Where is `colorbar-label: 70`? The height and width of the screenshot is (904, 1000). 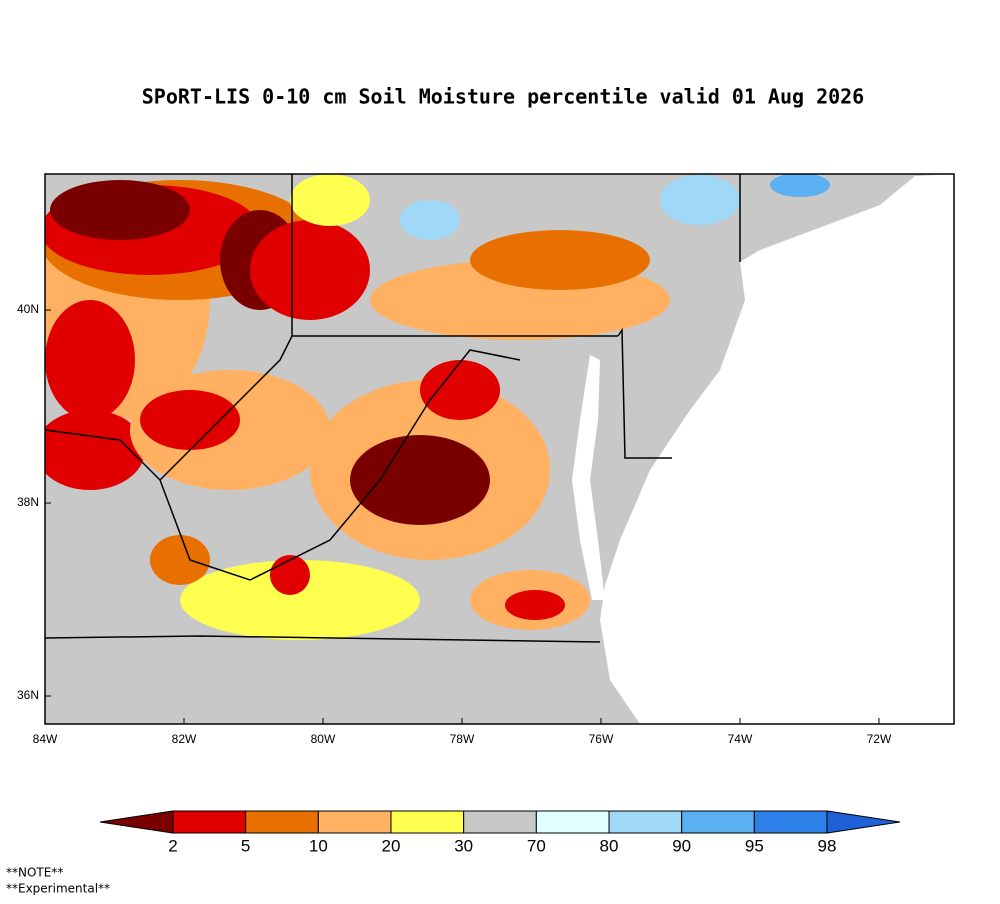
colorbar-label: 70 is located at coordinates (536, 845).